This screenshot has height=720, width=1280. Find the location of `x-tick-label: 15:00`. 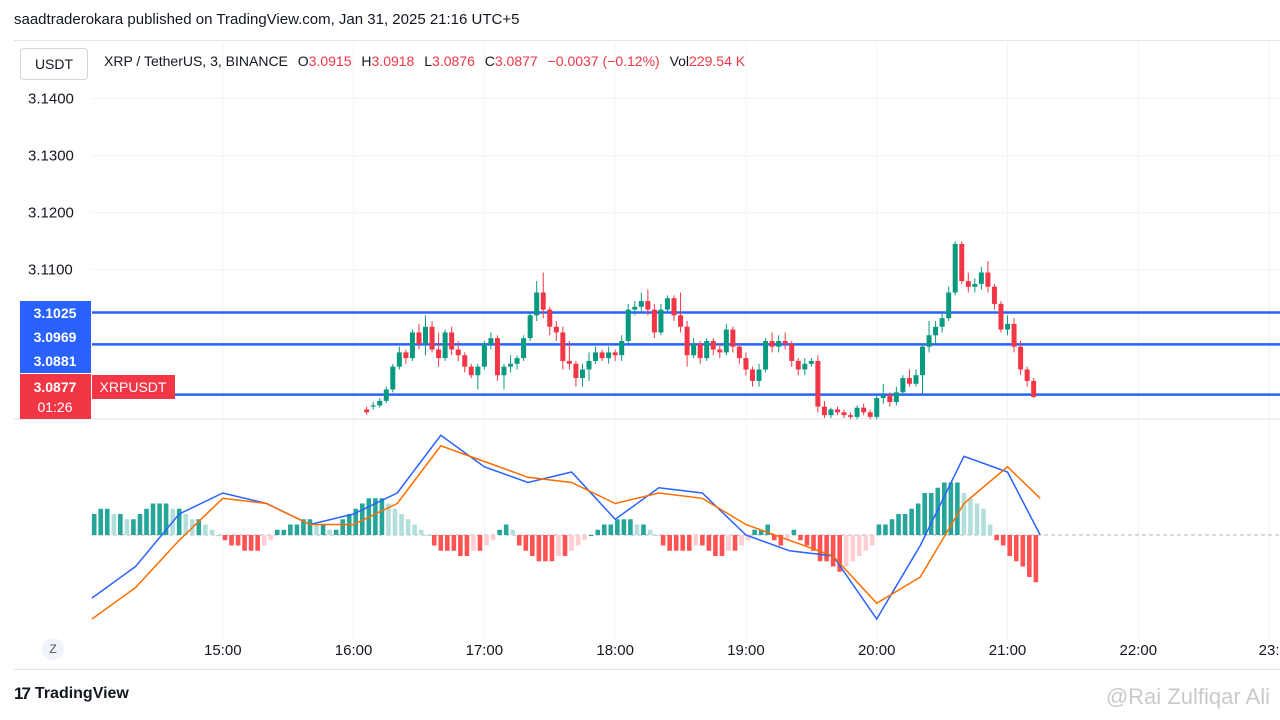

x-tick-label: 15:00 is located at coordinates (223, 650).